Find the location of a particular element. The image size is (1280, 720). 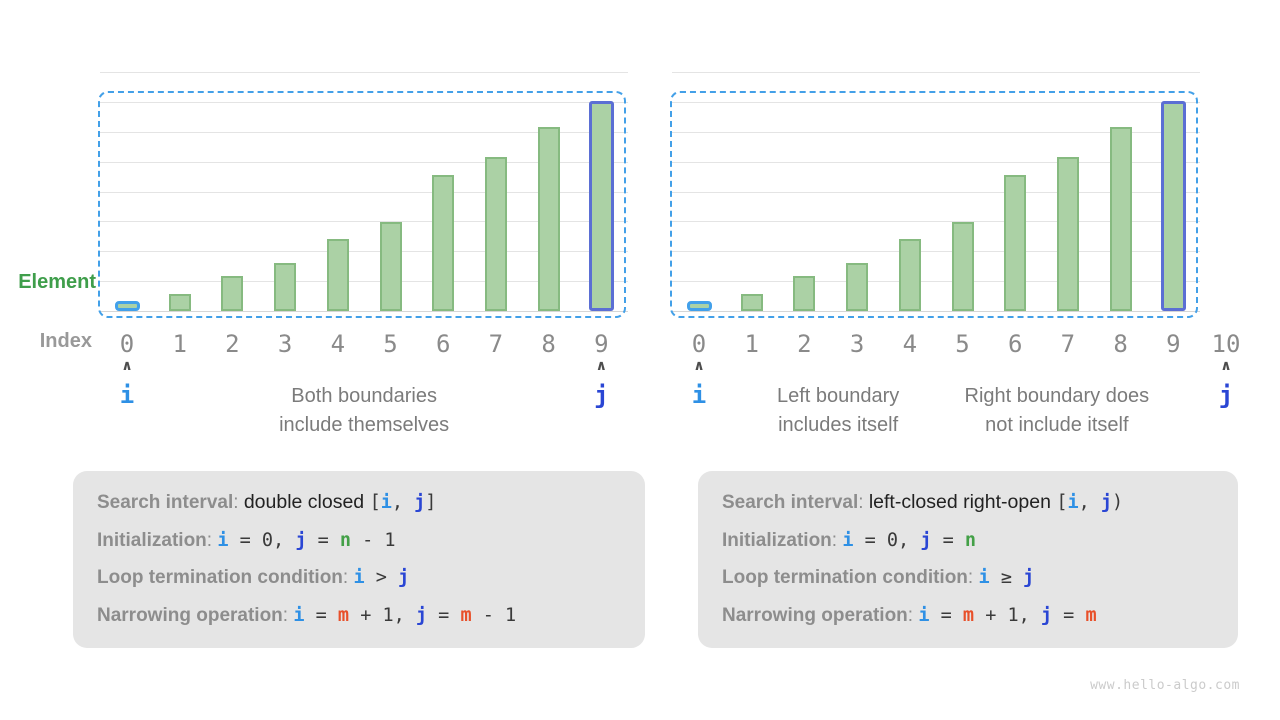

chart-caption-0-0: Both boundaries include themselves is located at coordinates (364, 410).